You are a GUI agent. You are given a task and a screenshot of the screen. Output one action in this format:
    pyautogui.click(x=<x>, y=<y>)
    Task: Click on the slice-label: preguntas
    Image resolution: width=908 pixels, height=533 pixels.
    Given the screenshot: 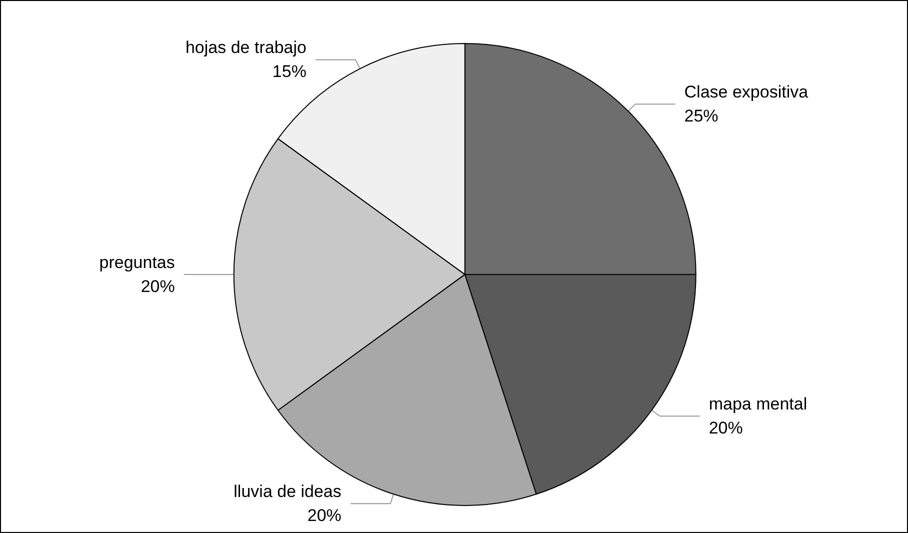 What is the action you would take?
    pyautogui.click(x=137, y=262)
    